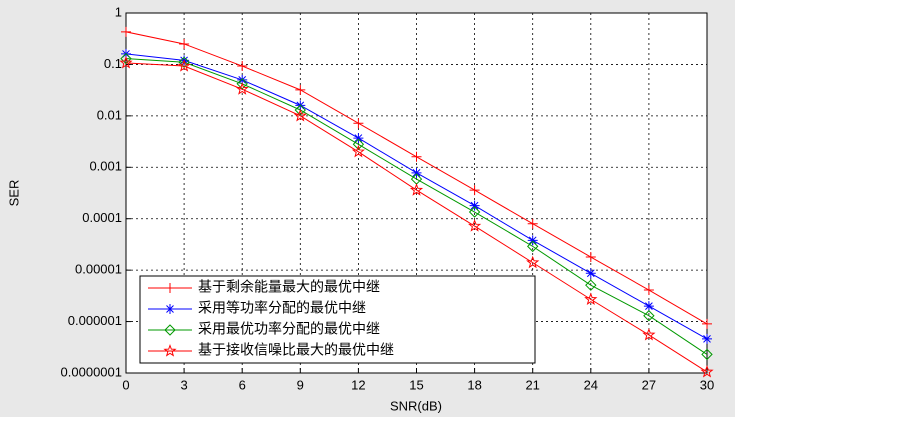  Describe the element at coordinates (118, 11) in the screenshot. I see `y-tick-label: 1` at that location.